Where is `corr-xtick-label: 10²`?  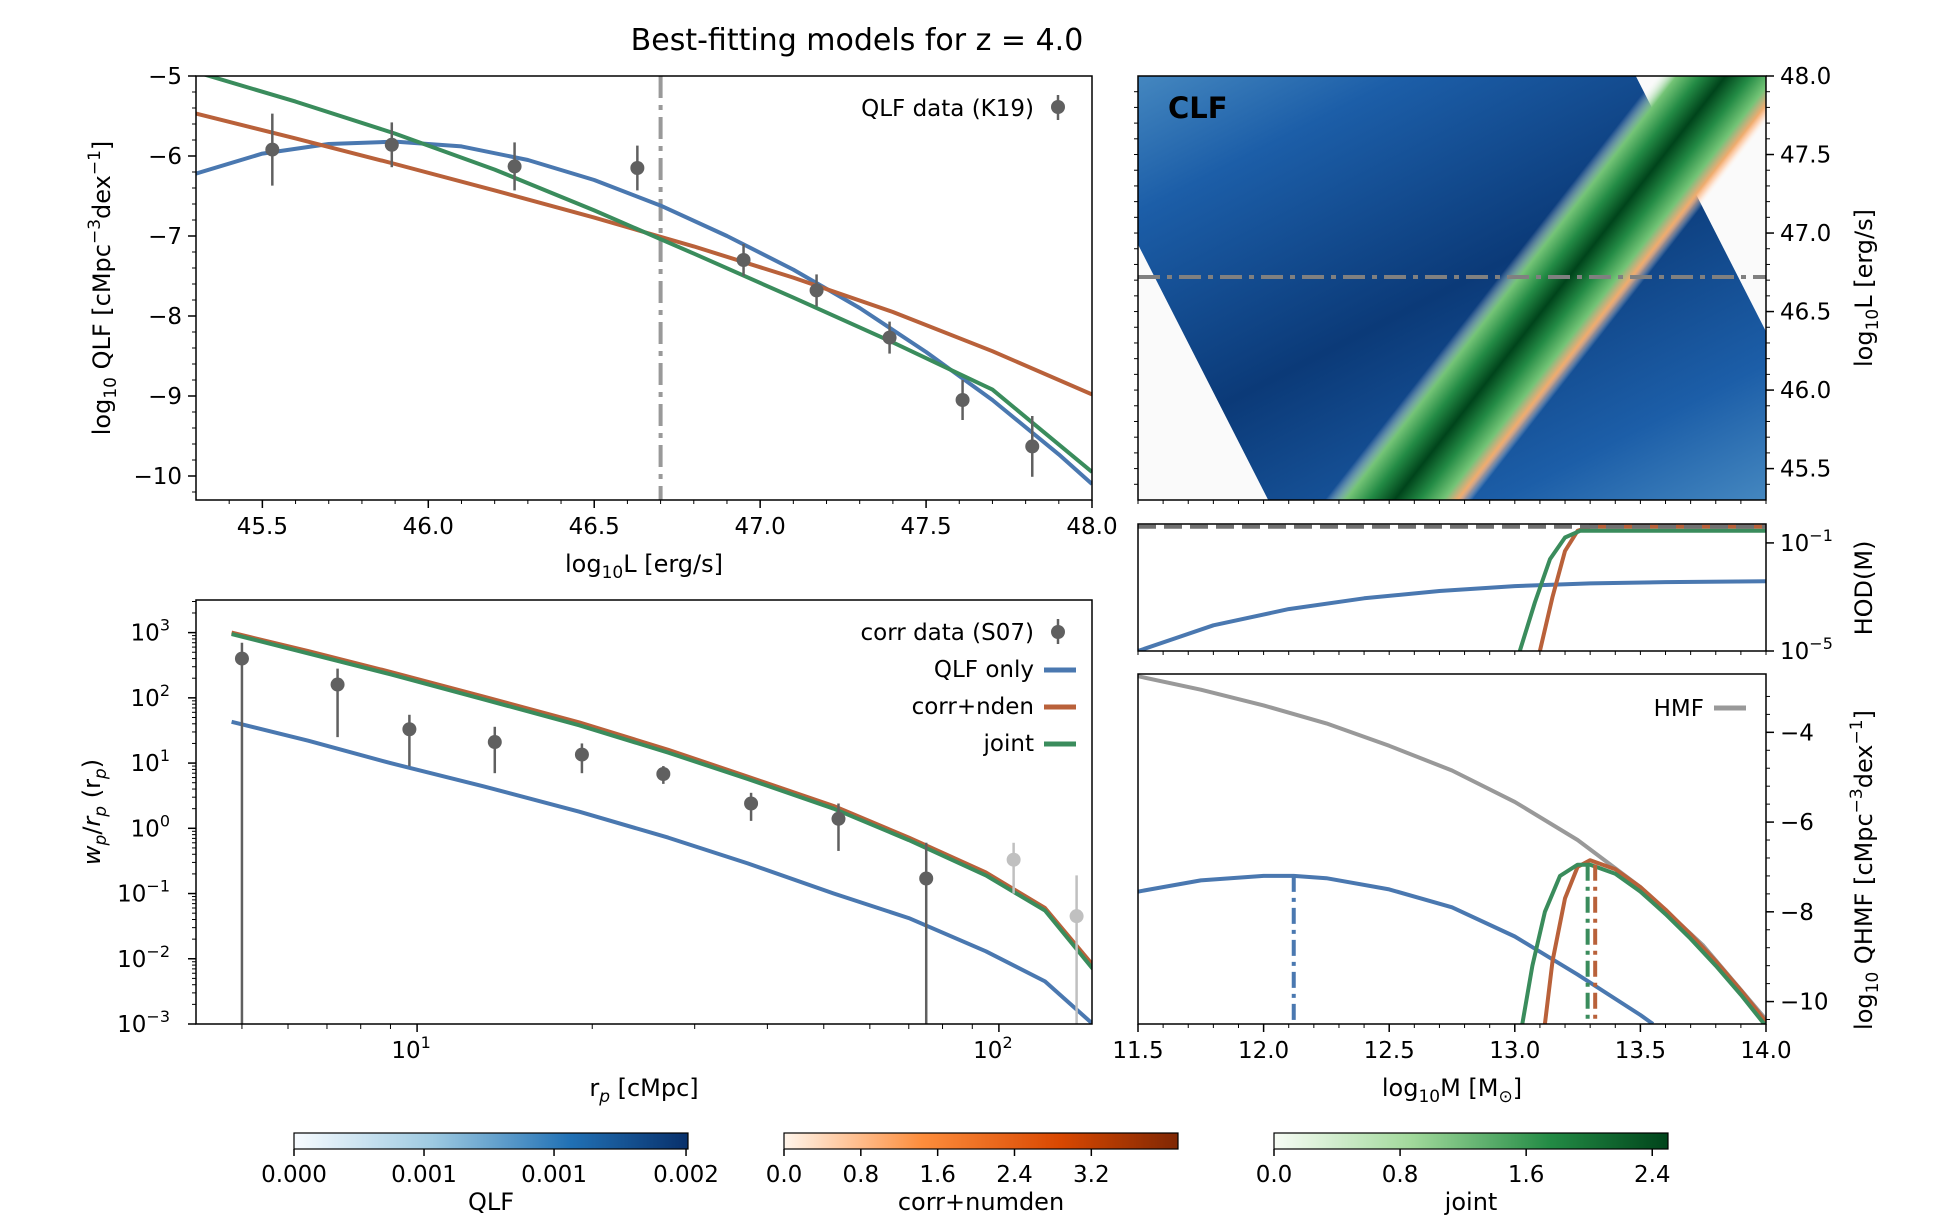 corr-xtick-label: 10² is located at coordinates (992, 1048).